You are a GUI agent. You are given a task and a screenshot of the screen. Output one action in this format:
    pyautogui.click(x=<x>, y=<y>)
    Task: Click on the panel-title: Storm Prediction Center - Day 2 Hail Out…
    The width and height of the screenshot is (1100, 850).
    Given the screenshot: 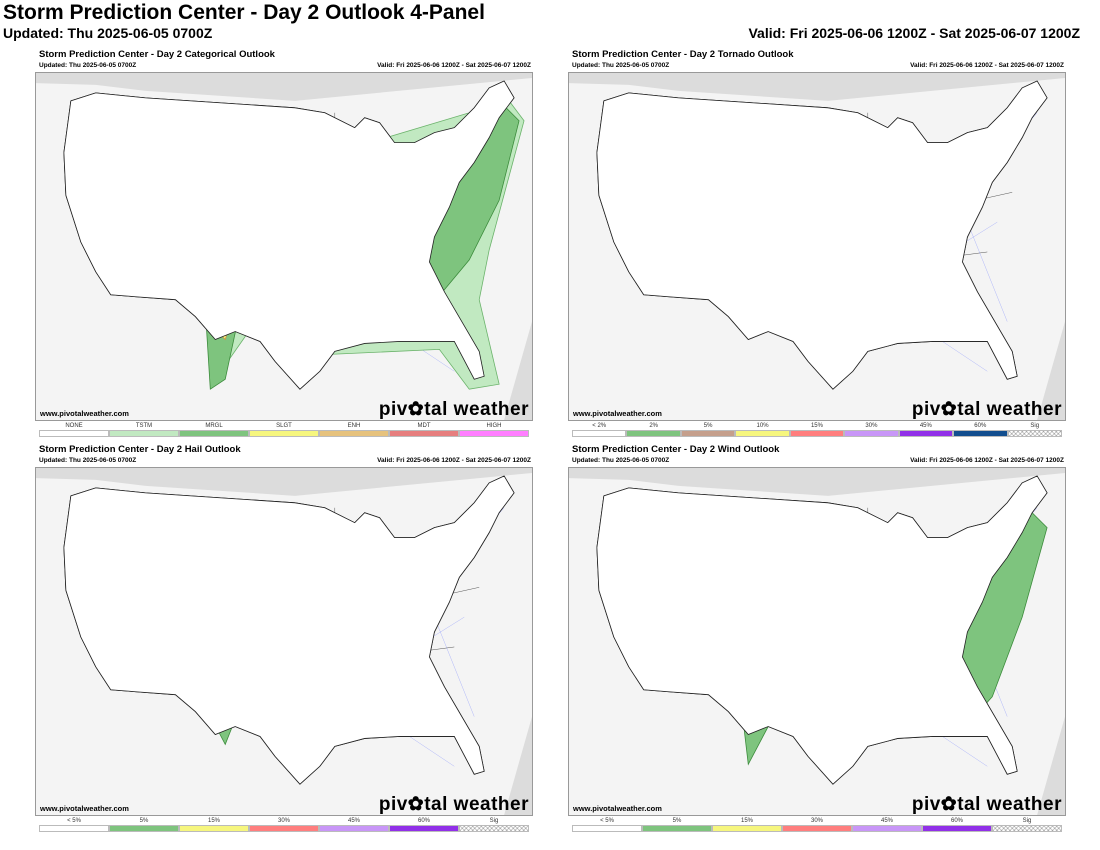 What is the action you would take?
    pyautogui.click(x=140, y=449)
    